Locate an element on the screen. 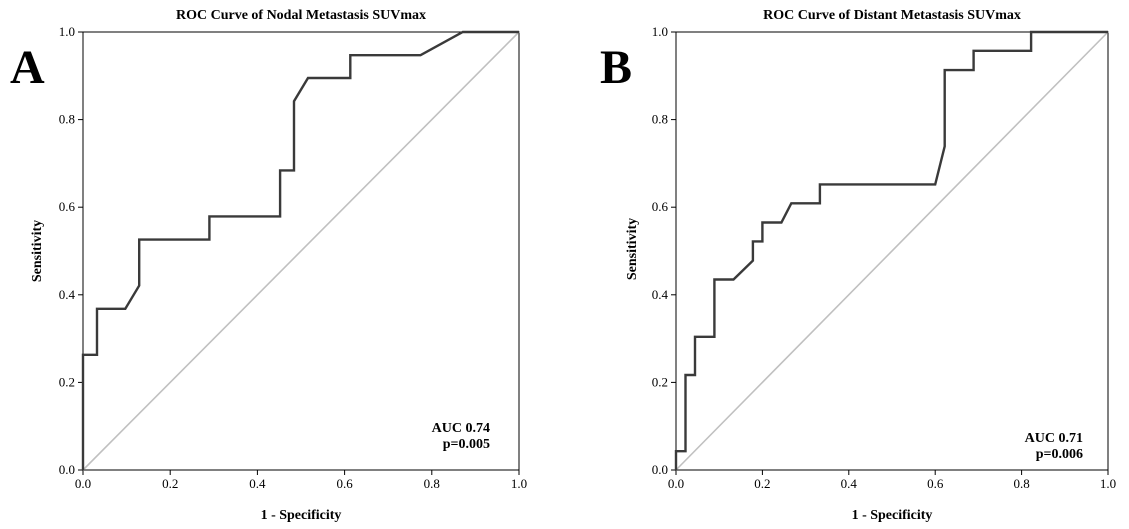  auc-annotation: AUC 0.71 is located at coordinates (1054, 438).